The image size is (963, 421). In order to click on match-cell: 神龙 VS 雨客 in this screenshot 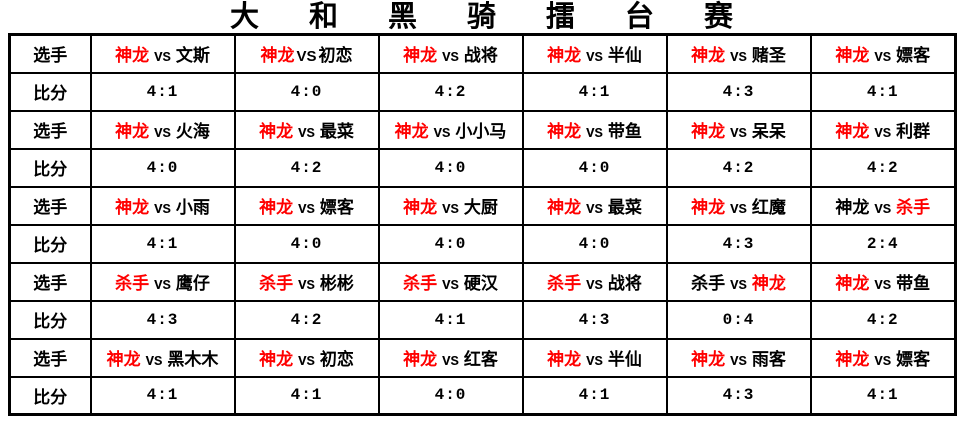, I will do `click(738, 357)`.